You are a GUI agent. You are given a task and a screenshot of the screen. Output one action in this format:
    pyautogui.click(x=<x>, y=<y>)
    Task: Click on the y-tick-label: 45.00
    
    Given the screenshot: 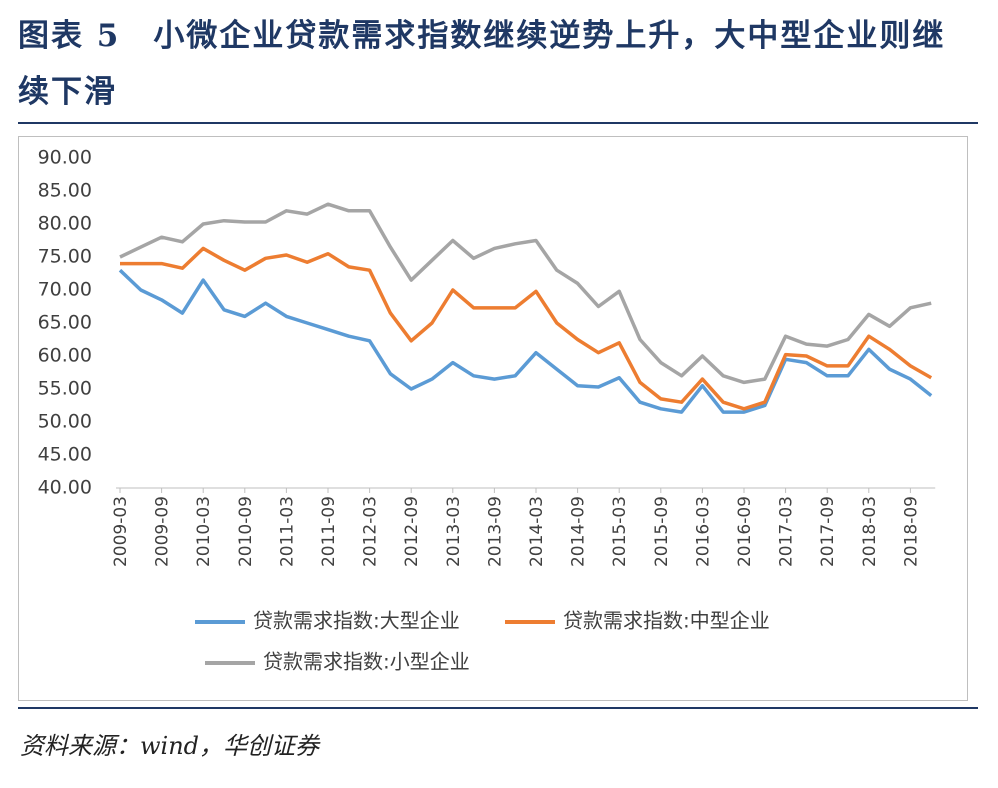 What is the action you would take?
    pyautogui.click(x=65, y=455)
    